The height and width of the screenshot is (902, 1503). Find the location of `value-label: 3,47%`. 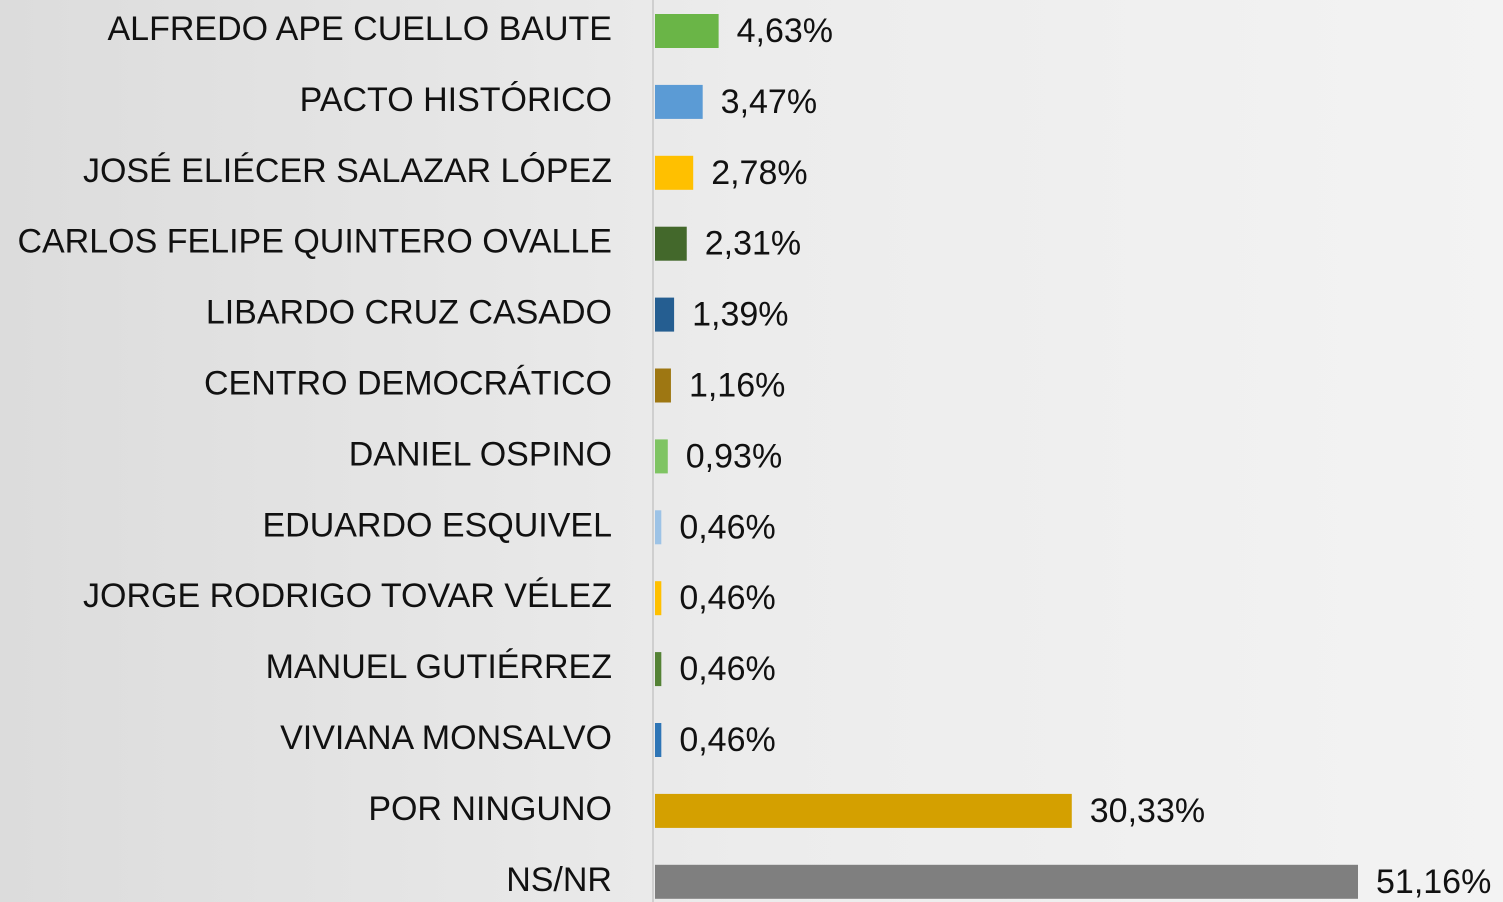

value-label: 3,47% is located at coordinates (769, 102).